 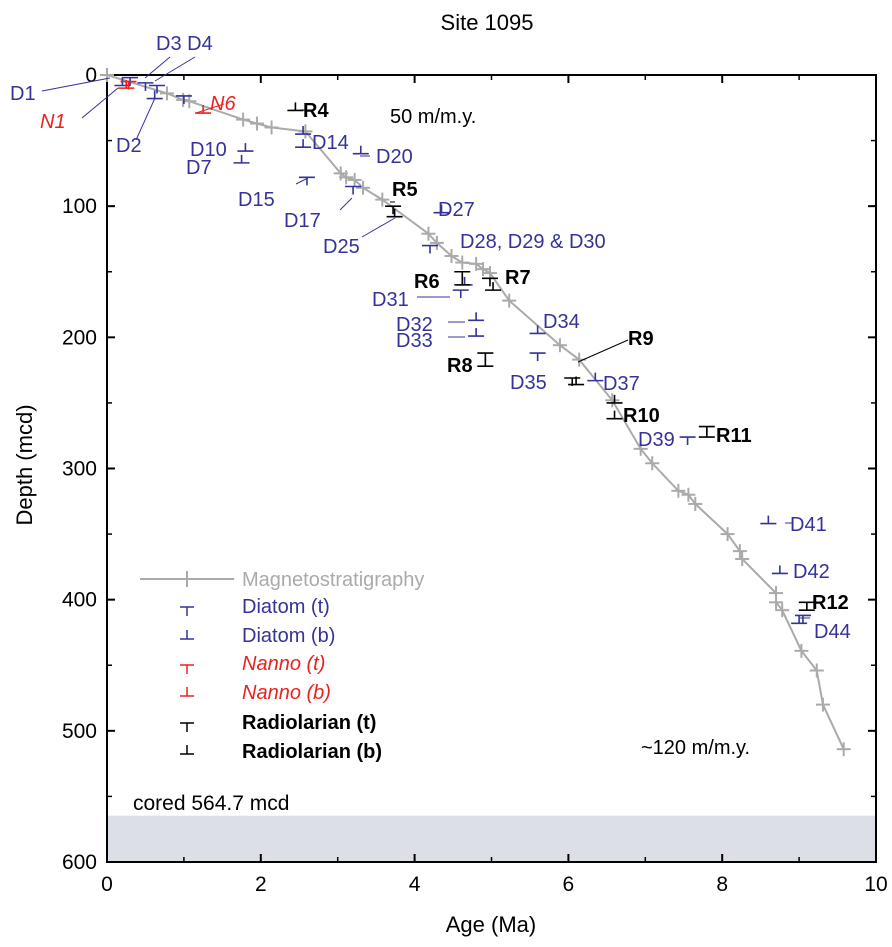 I want to click on x-tick-label: 10, so click(x=875, y=884).